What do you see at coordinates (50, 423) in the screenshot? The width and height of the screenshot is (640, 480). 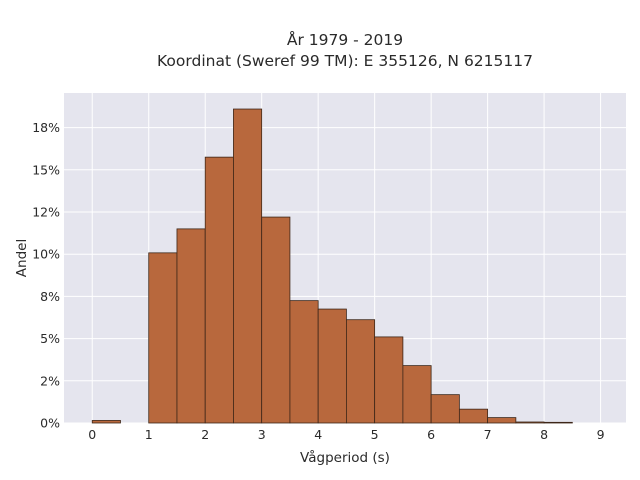 I see `y-tick-label-0: 0%` at bounding box center [50, 423].